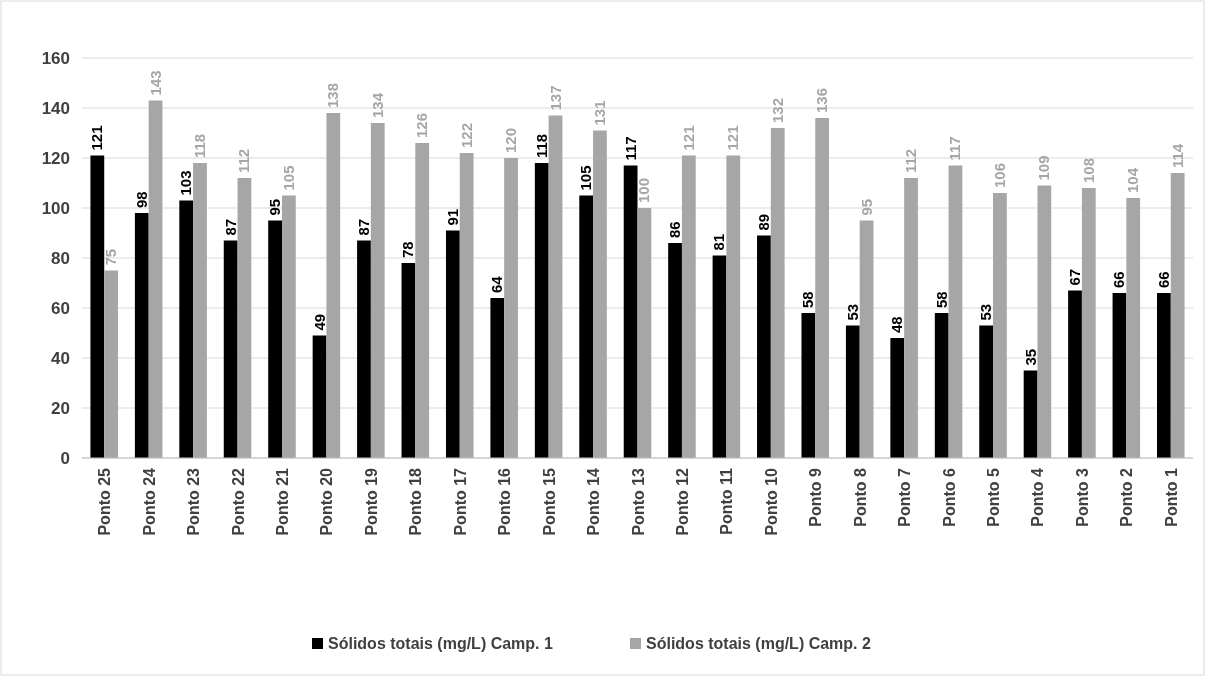 This screenshot has height=684, width=1213. Describe the element at coordinates (638, 501) in the screenshot. I see `x-tick-label: Ponto 13` at that location.